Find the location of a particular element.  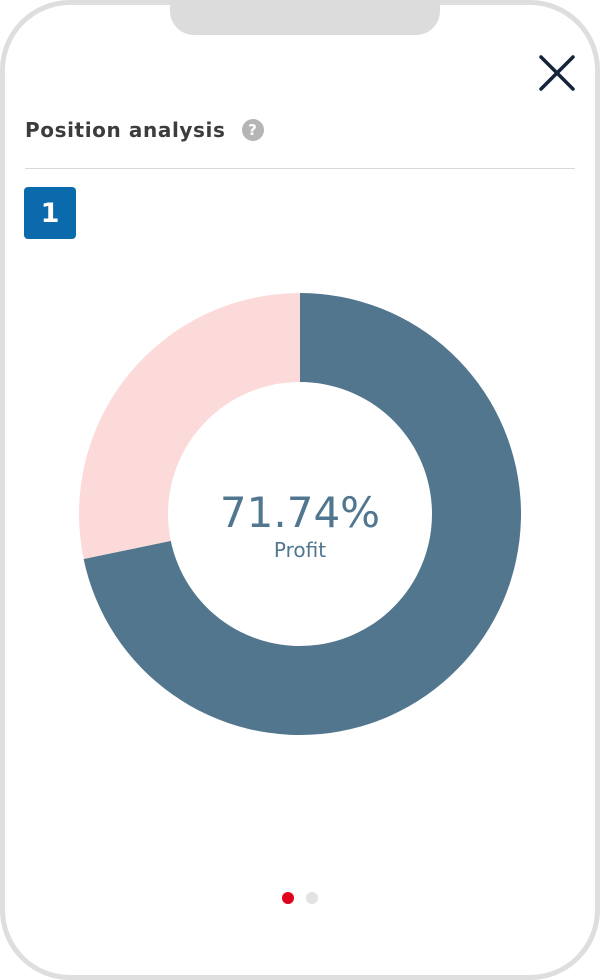

profit-label: Profit is located at coordinates (300, 550).